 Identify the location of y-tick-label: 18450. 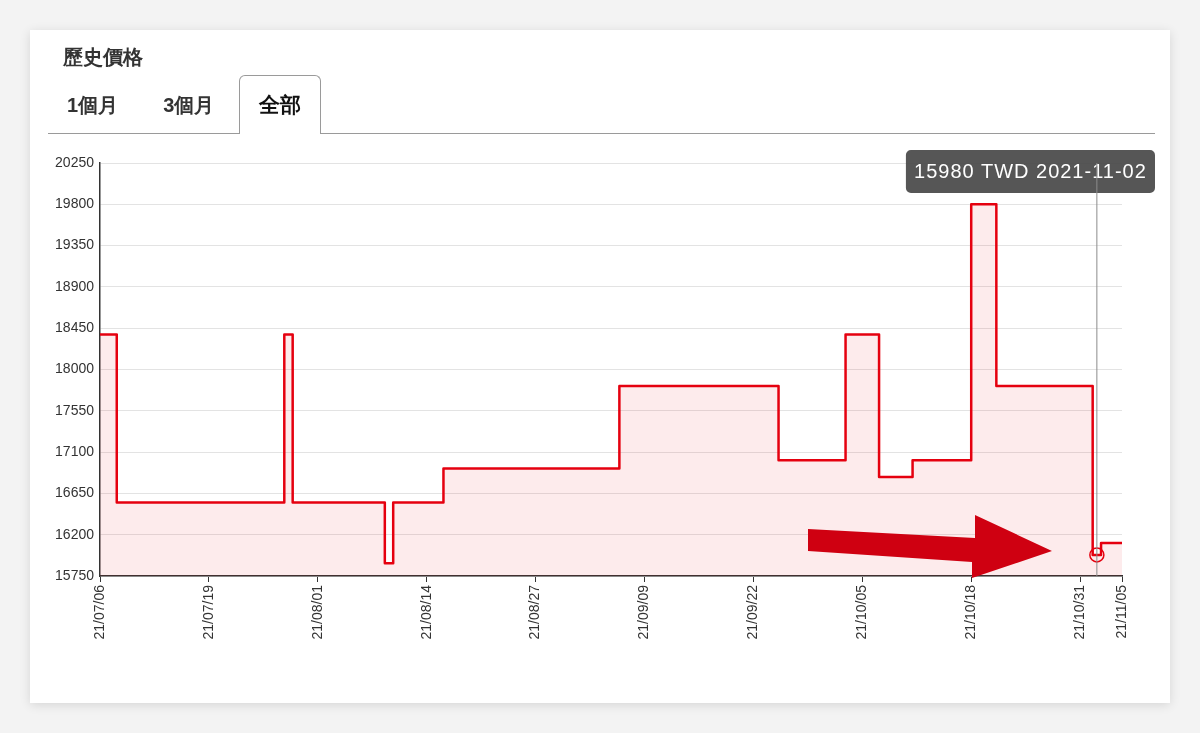
(75, 327).